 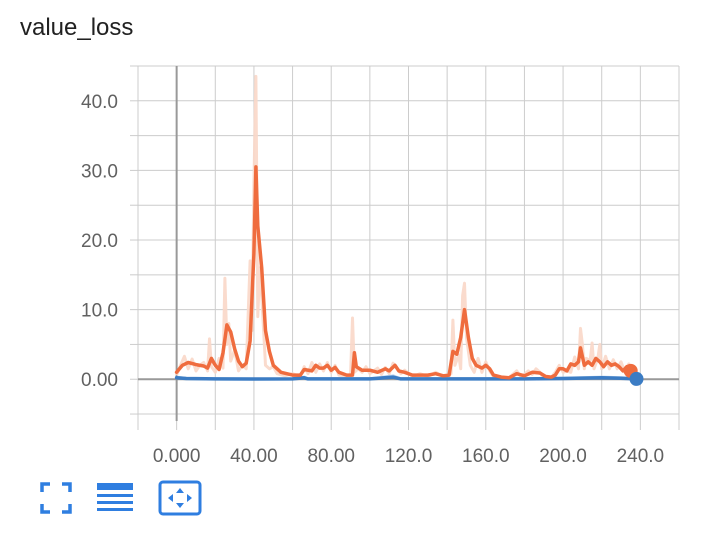 I want to click on x-tick-label: 40.00, so click(x=254, y=456).